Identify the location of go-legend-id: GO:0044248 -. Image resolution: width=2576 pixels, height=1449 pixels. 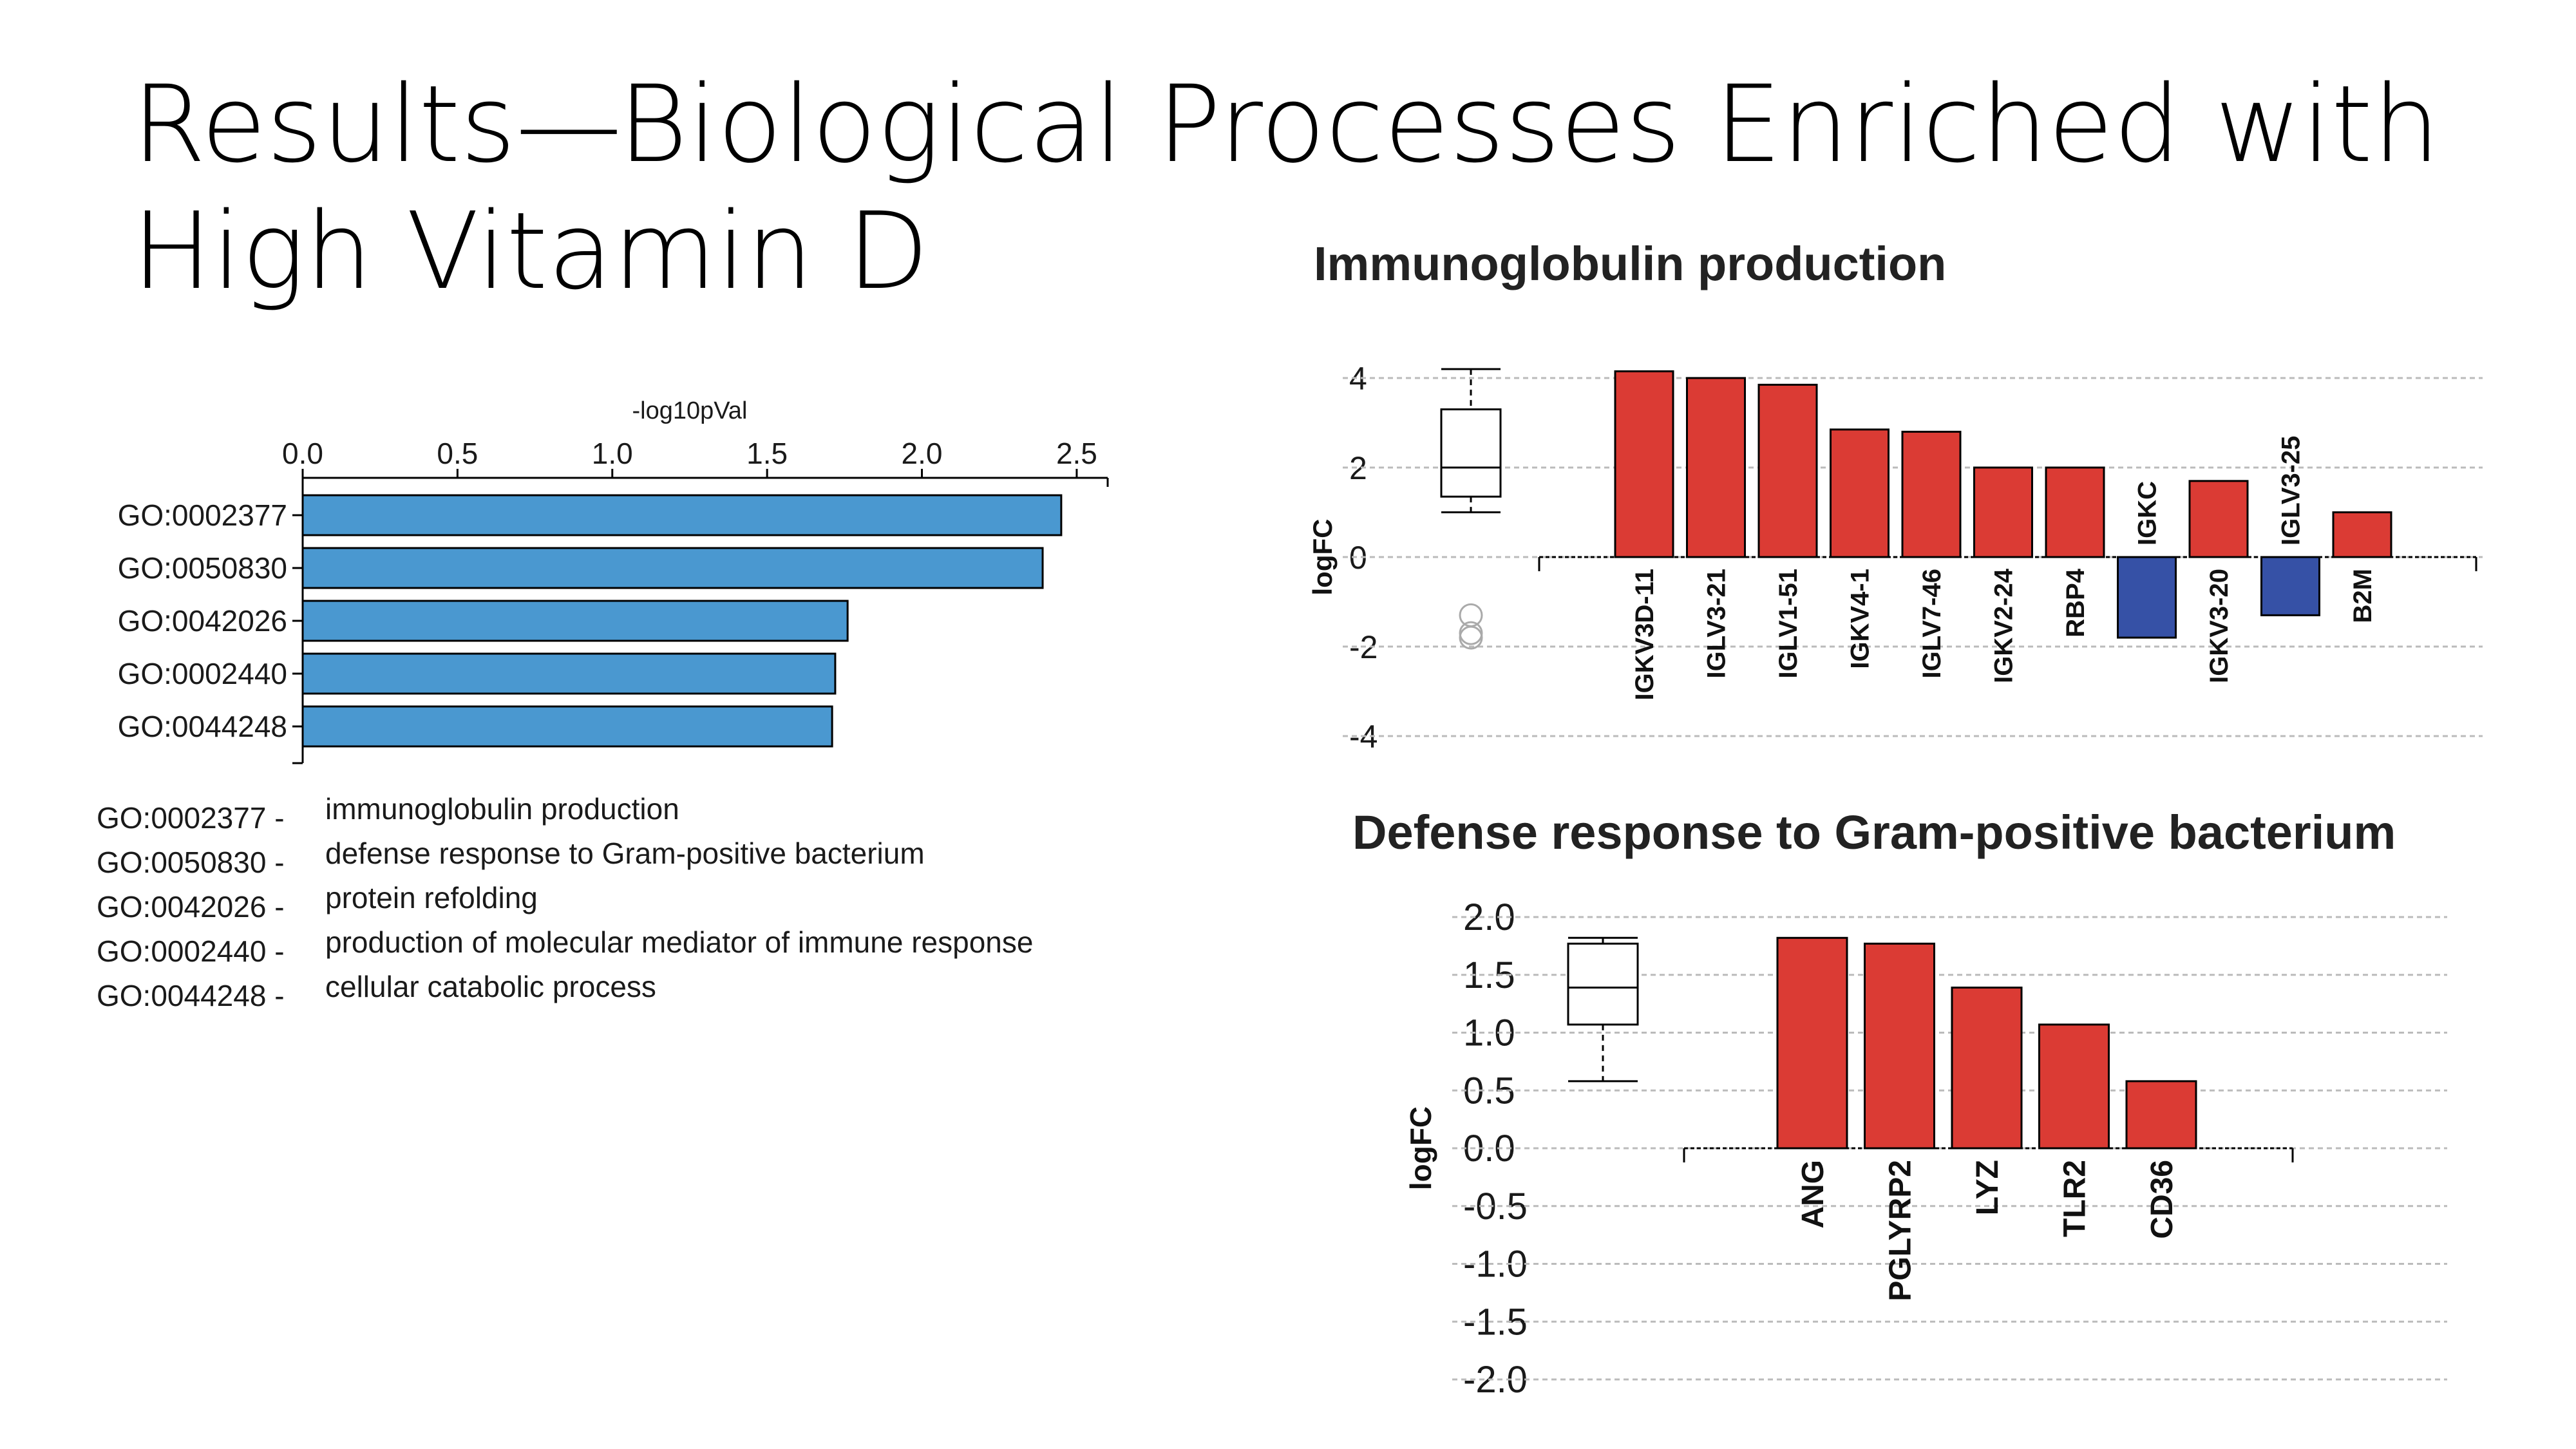
(191, 996).